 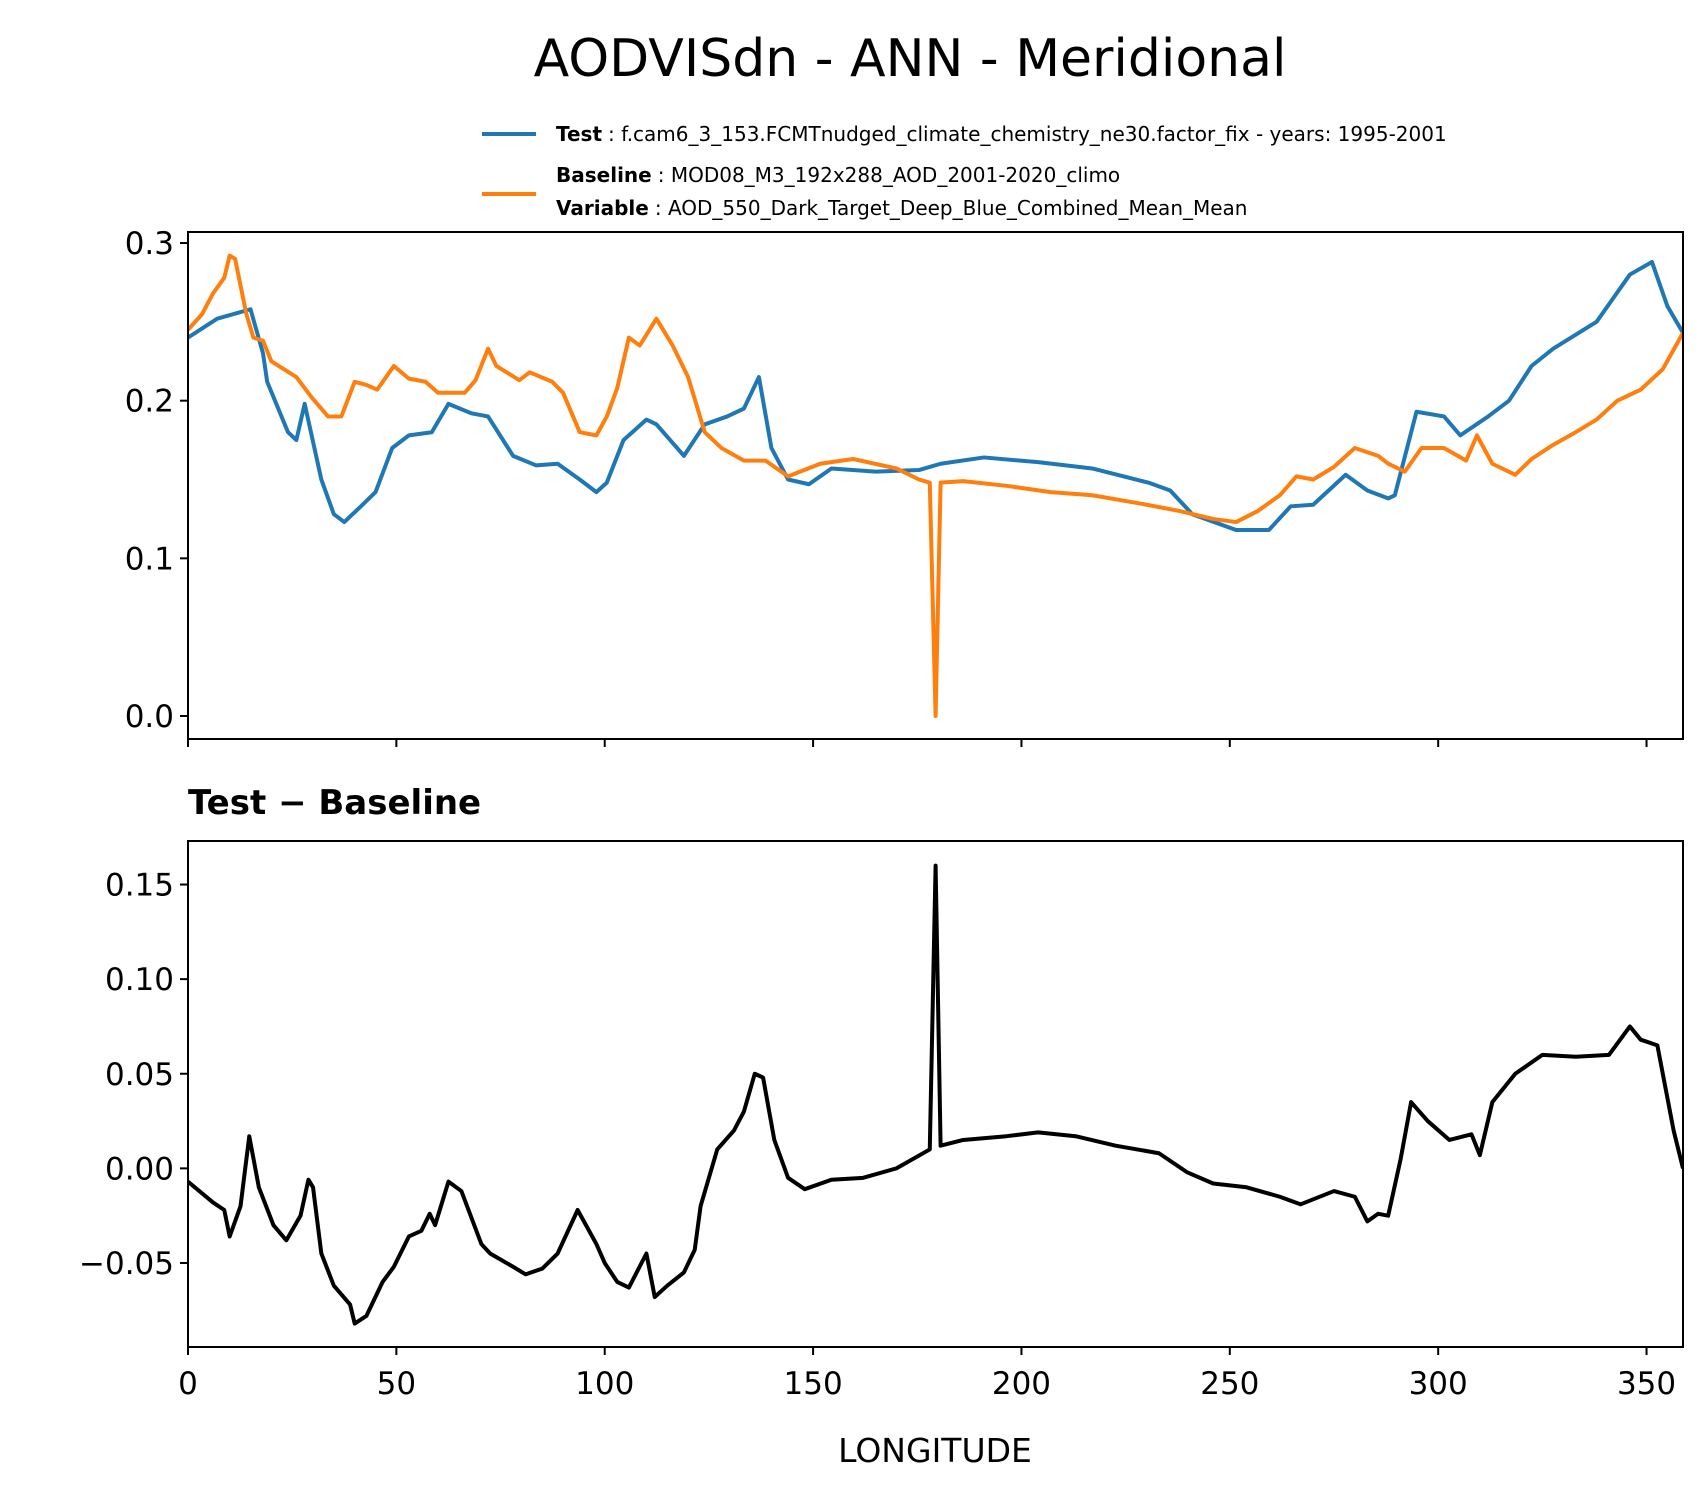 I want to click on y-tick-label: 0.15, so click(x=139, y=886).